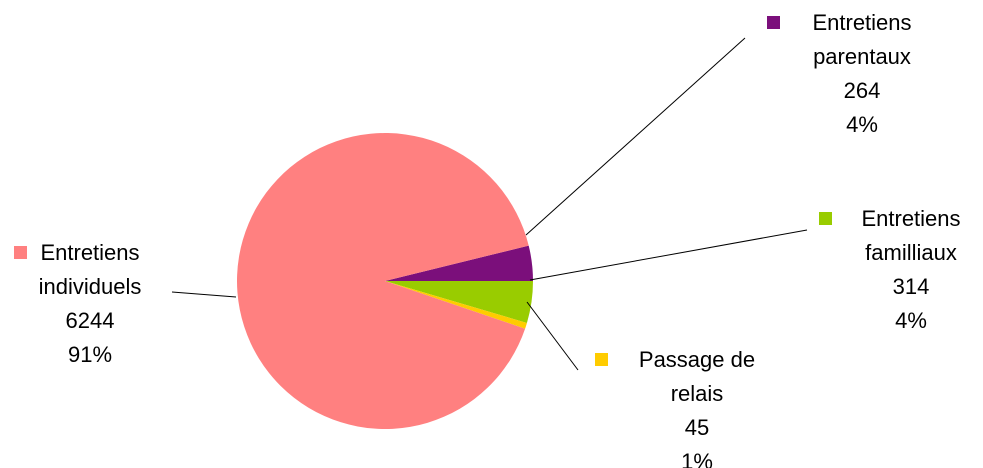  I want to click on data-label: Entretiens parentaux 264 4%, so click(861, 73).